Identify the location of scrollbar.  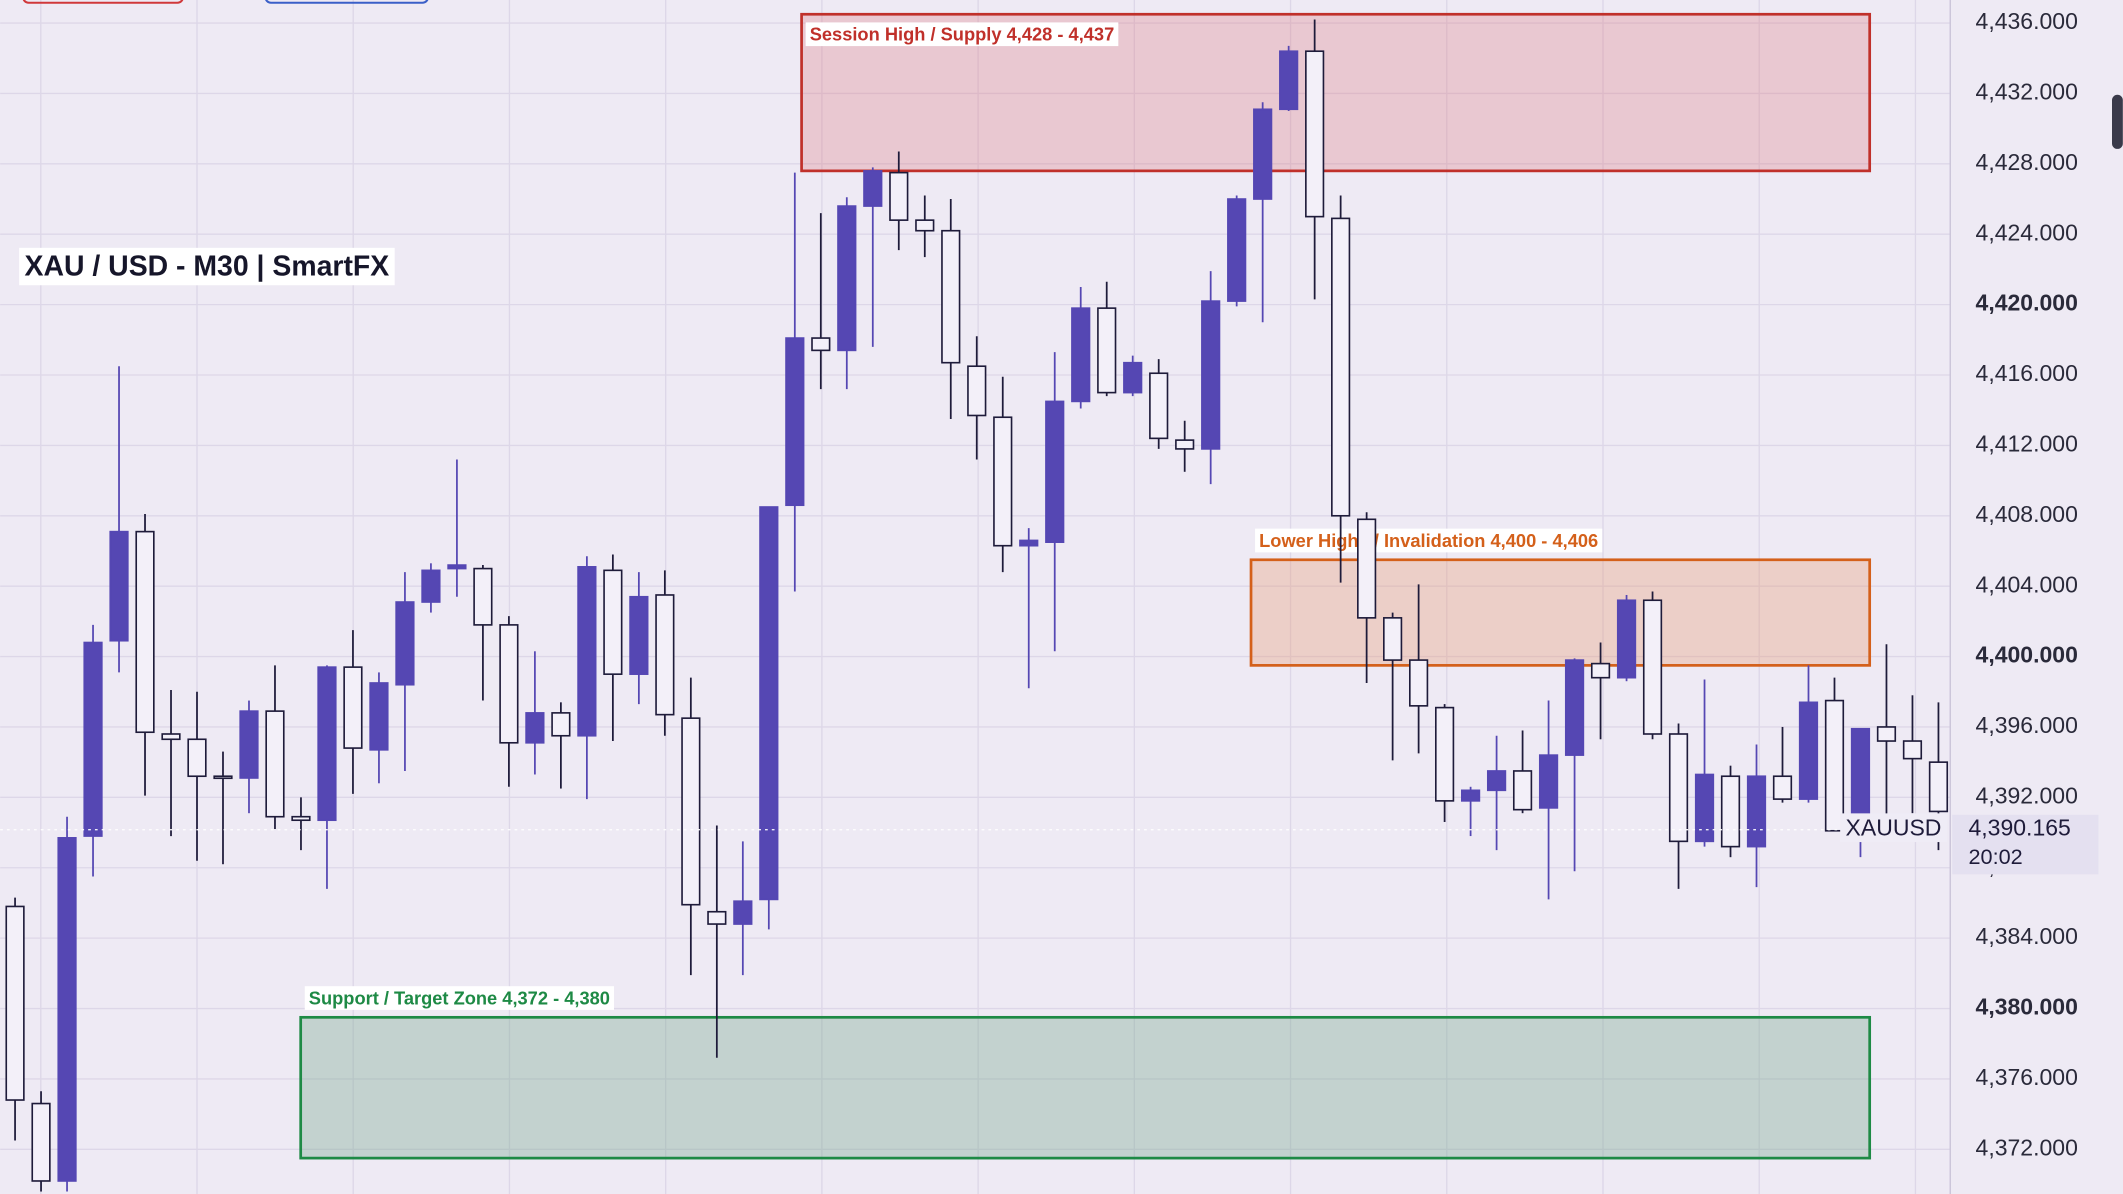
(2117, 121).